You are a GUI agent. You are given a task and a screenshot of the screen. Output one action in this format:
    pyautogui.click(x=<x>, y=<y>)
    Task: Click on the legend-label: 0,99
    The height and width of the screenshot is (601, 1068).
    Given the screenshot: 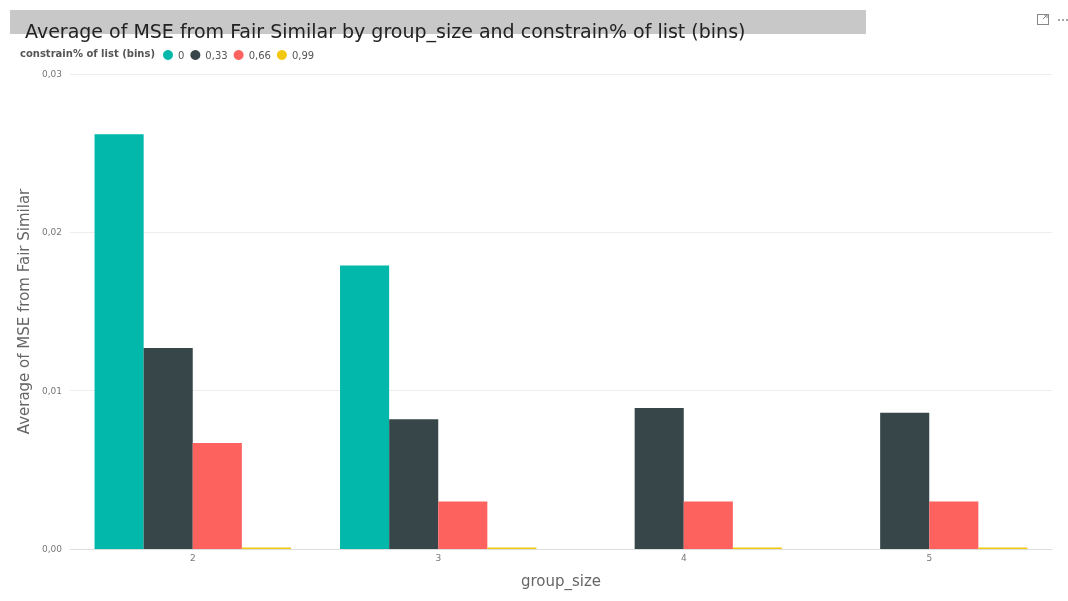 What is the action you would take?
    pyautogui.click(x=303, y=55)
    